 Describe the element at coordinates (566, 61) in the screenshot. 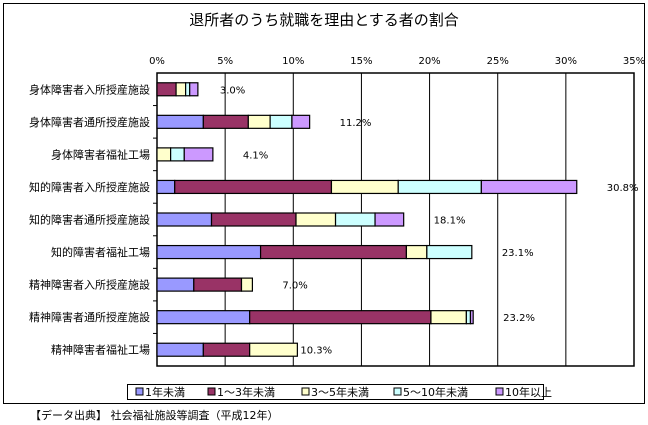

I see `x-tick-label: 30%` at that location.